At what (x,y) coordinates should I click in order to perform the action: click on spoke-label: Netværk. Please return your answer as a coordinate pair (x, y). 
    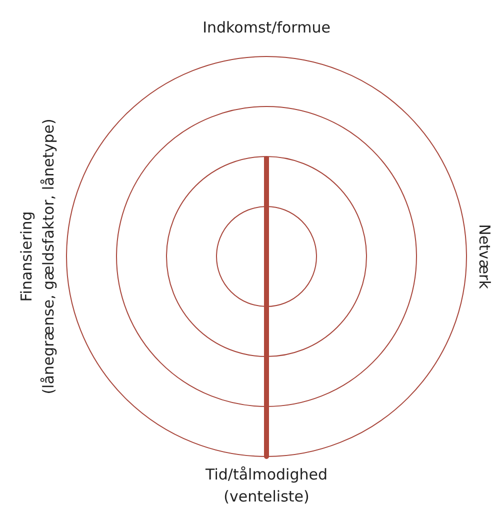
    Looking at the image, I should click on (485, 257).